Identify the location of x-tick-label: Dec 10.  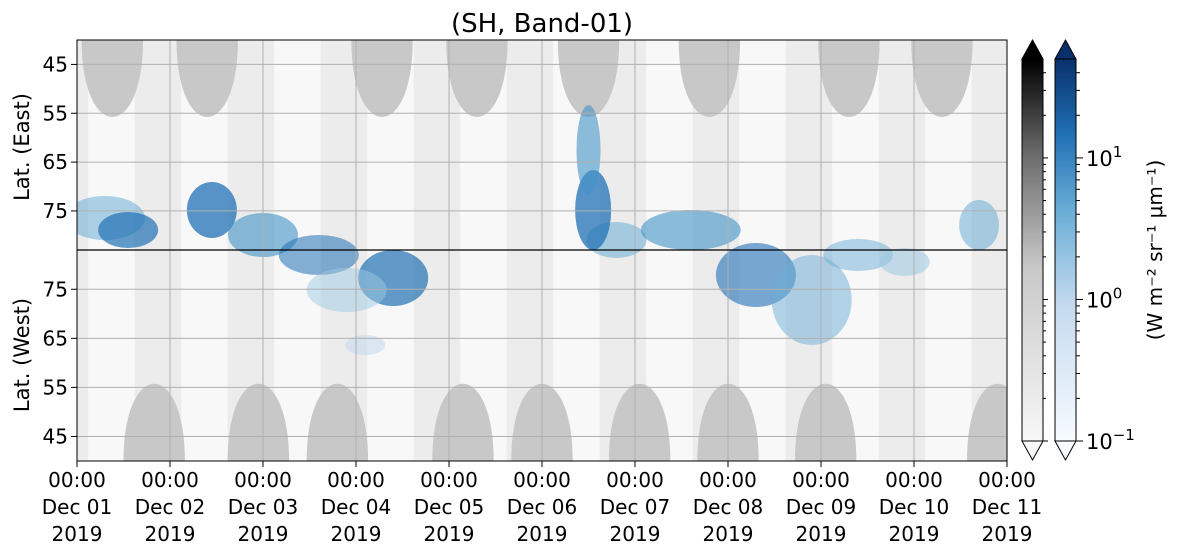
(914, 507).